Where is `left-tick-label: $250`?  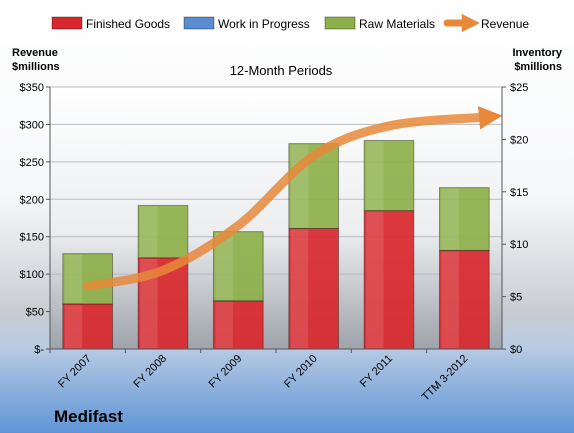 left-tick-label: $250 is located at coordinates (32, 163).